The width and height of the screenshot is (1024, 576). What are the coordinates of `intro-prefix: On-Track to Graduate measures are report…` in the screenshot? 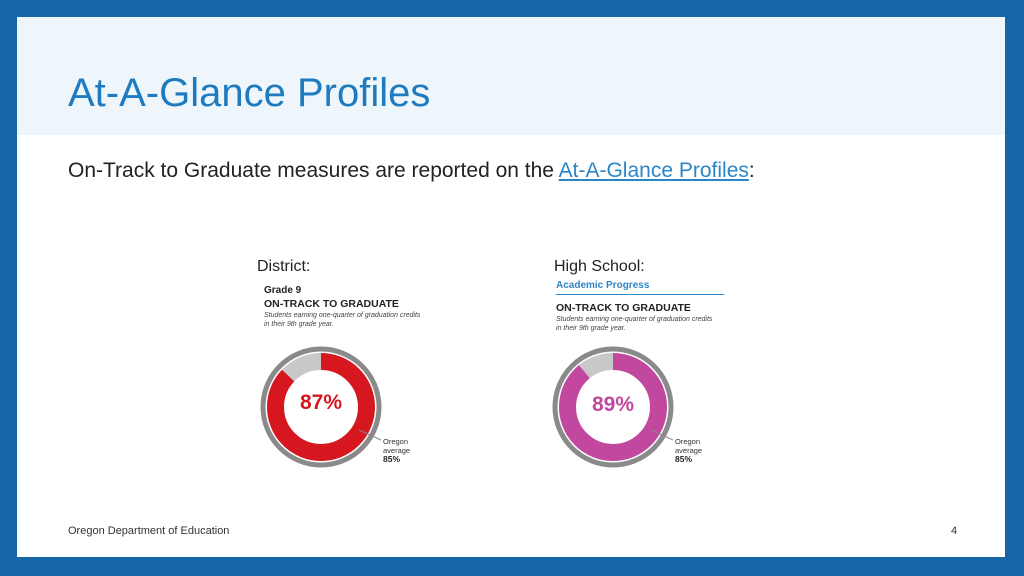 It's located at (313, 170).